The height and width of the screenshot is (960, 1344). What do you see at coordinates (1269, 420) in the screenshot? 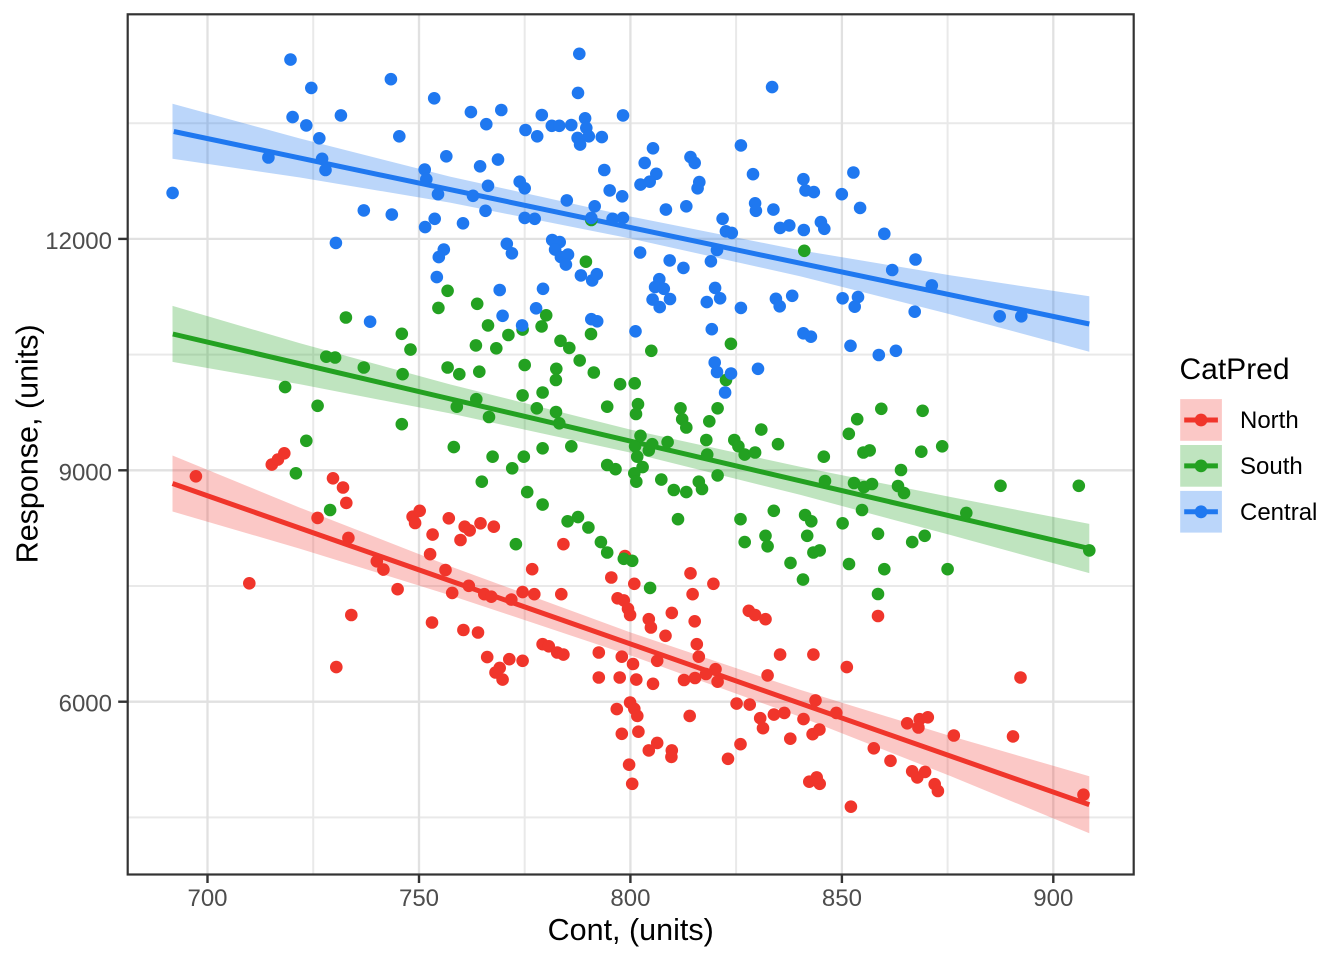
I see `svg-text: North` at bounding box center [1269, 420].